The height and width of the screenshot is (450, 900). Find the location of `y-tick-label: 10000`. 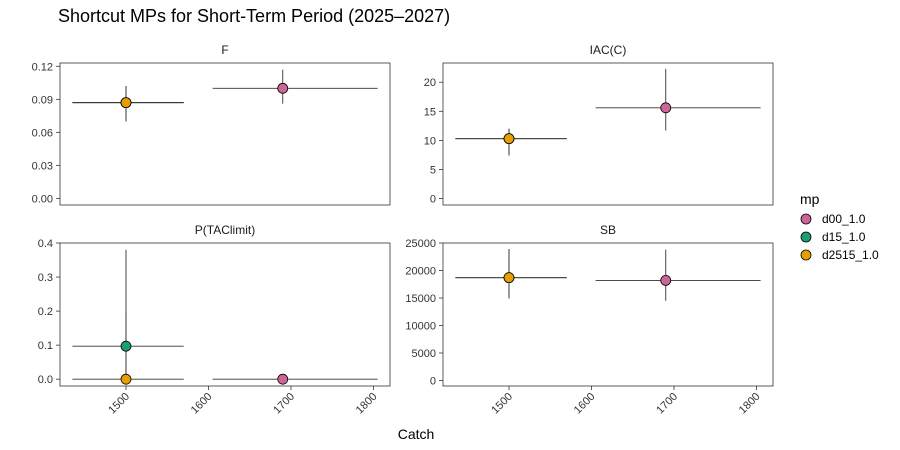

y-tick-label: 10000 is located at coordinates (420, 327).